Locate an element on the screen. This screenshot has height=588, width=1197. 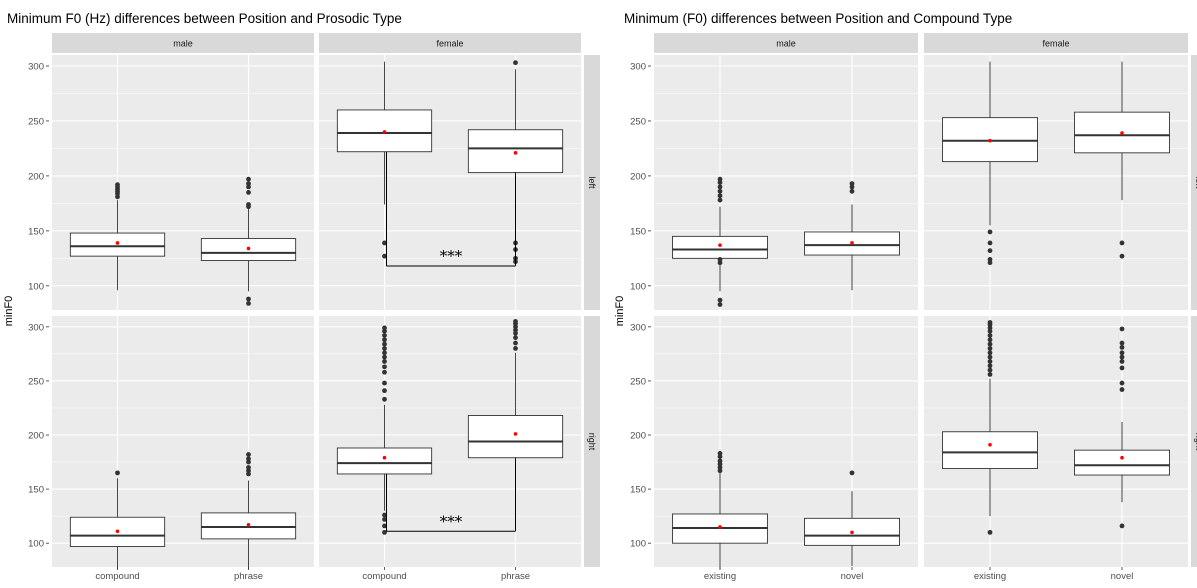
box-novel is located at coordinates (1122, 160).